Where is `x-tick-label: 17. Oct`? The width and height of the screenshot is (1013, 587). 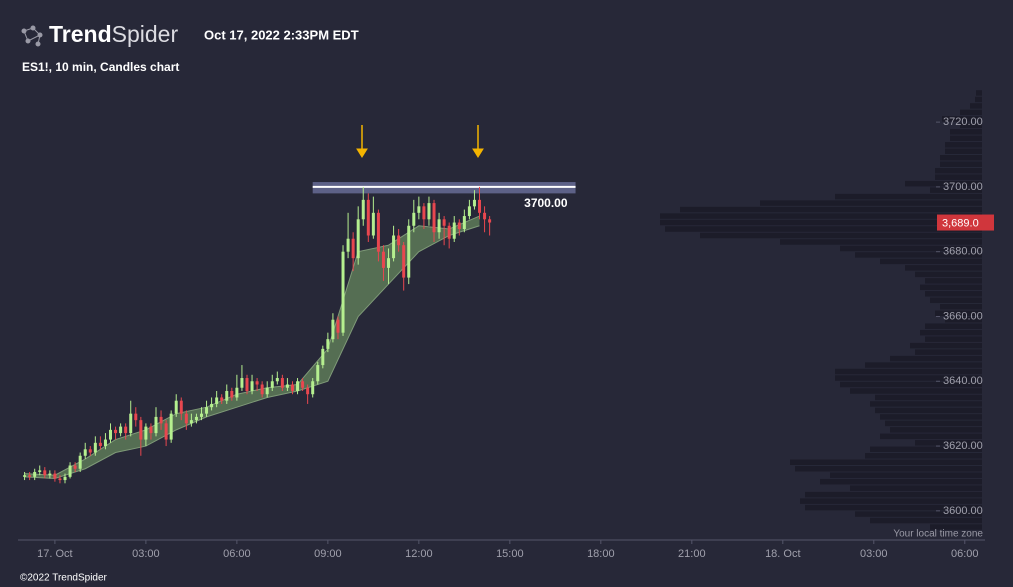
x-tick-label: 17. Oct is located at coordinates (54, 554).